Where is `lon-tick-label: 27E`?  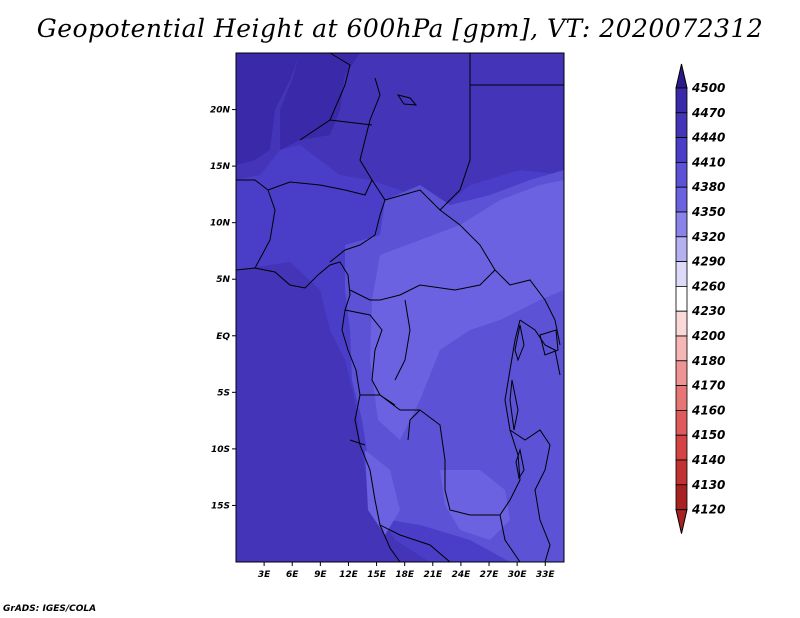 lon-tick-label: 27E is located at coordinates (490, 575).